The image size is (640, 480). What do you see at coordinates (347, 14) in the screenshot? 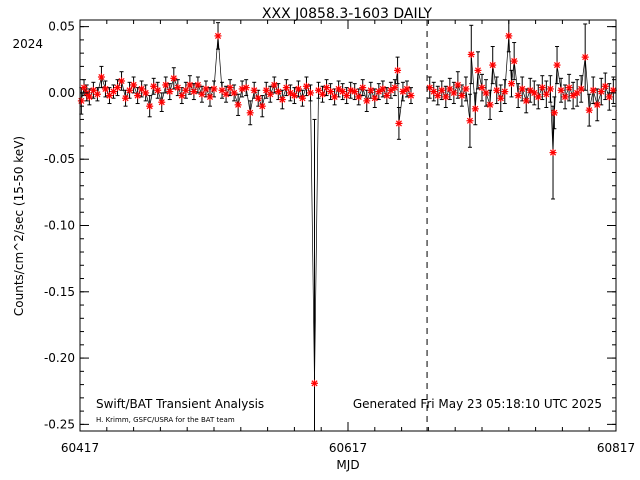
I see `chart-title: XXX J0858.3-1603 DAILY` at bounding box center [347, 14].